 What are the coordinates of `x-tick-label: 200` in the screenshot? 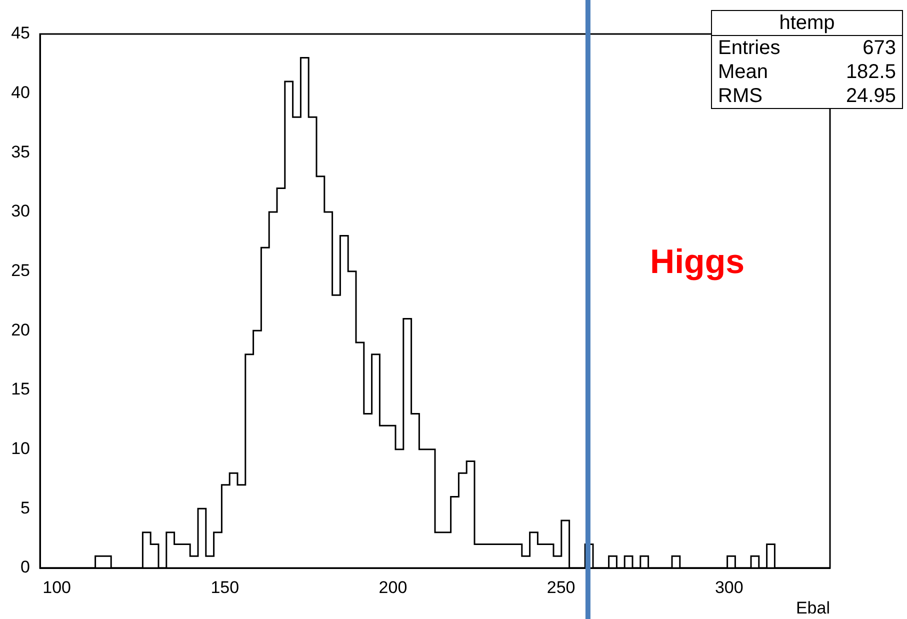 It's located at (393, 587).